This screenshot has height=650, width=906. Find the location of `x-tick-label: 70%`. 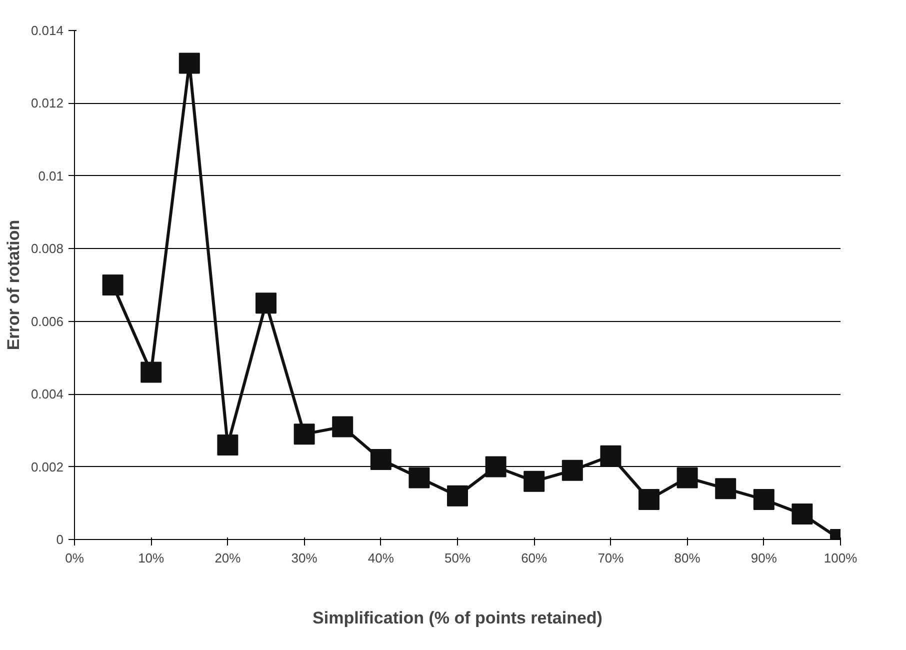

x-tick-label: 70% is located at coordinates (611, 558).